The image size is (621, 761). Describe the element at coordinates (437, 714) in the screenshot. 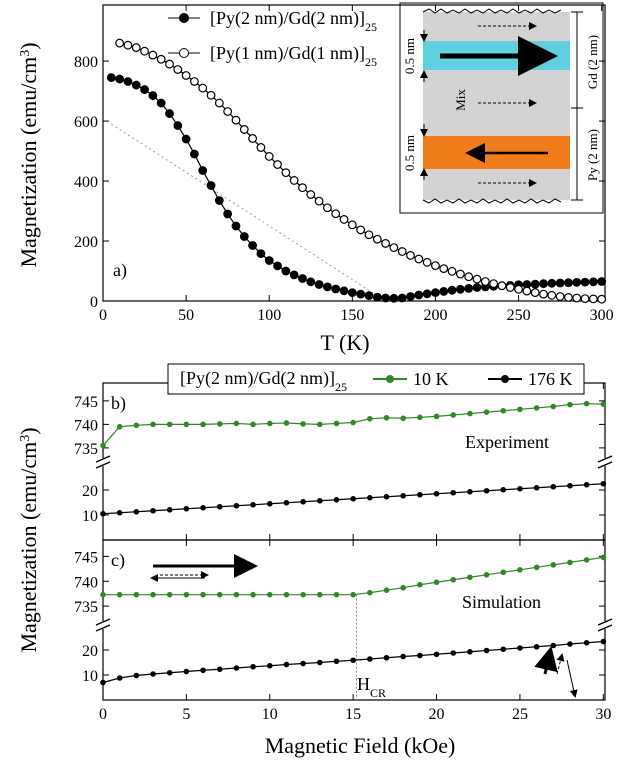

I see `x-tick-label: 20` at that location.